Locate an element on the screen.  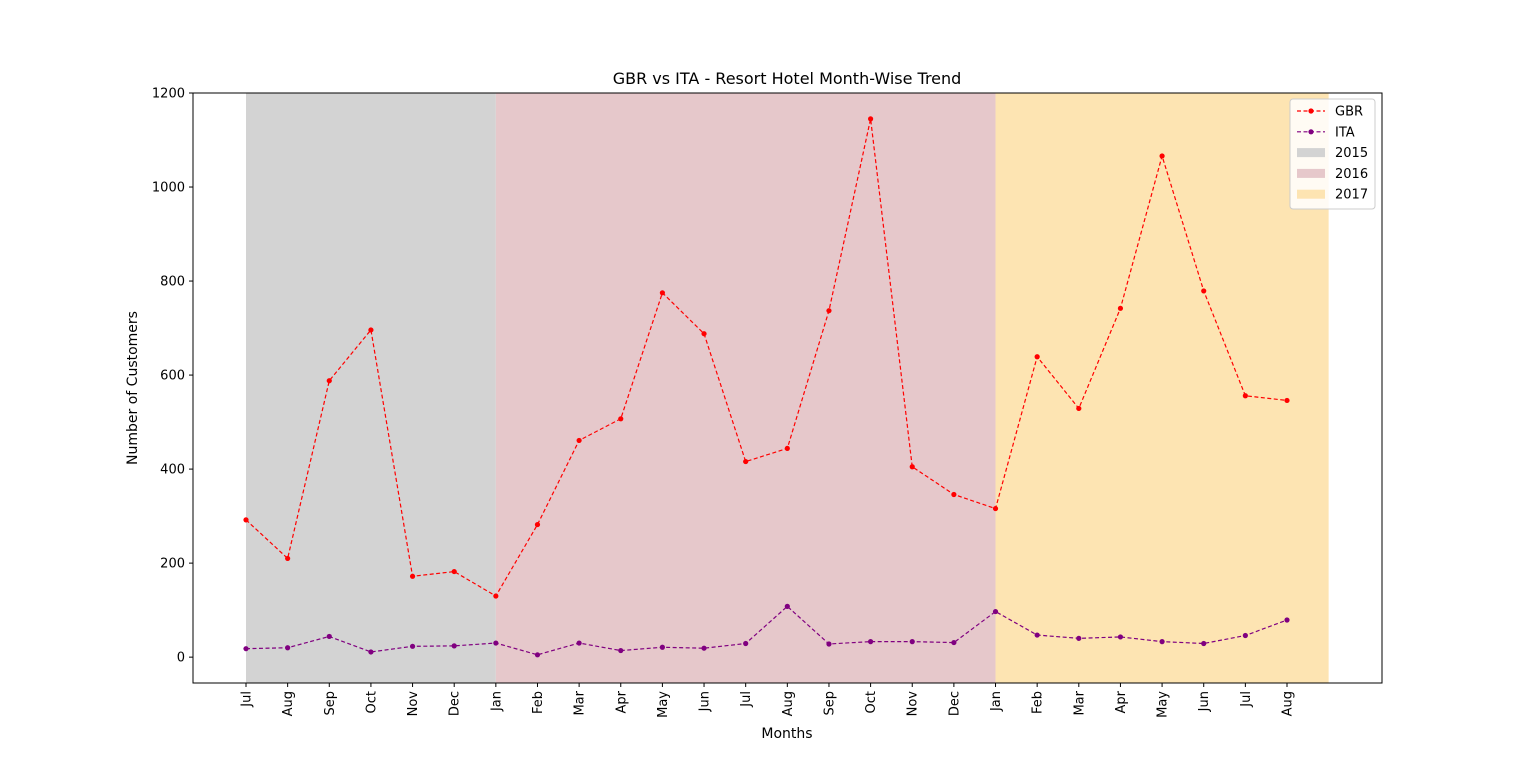
x-tick-label-25: Aug is located at coordinates (1288, 703).